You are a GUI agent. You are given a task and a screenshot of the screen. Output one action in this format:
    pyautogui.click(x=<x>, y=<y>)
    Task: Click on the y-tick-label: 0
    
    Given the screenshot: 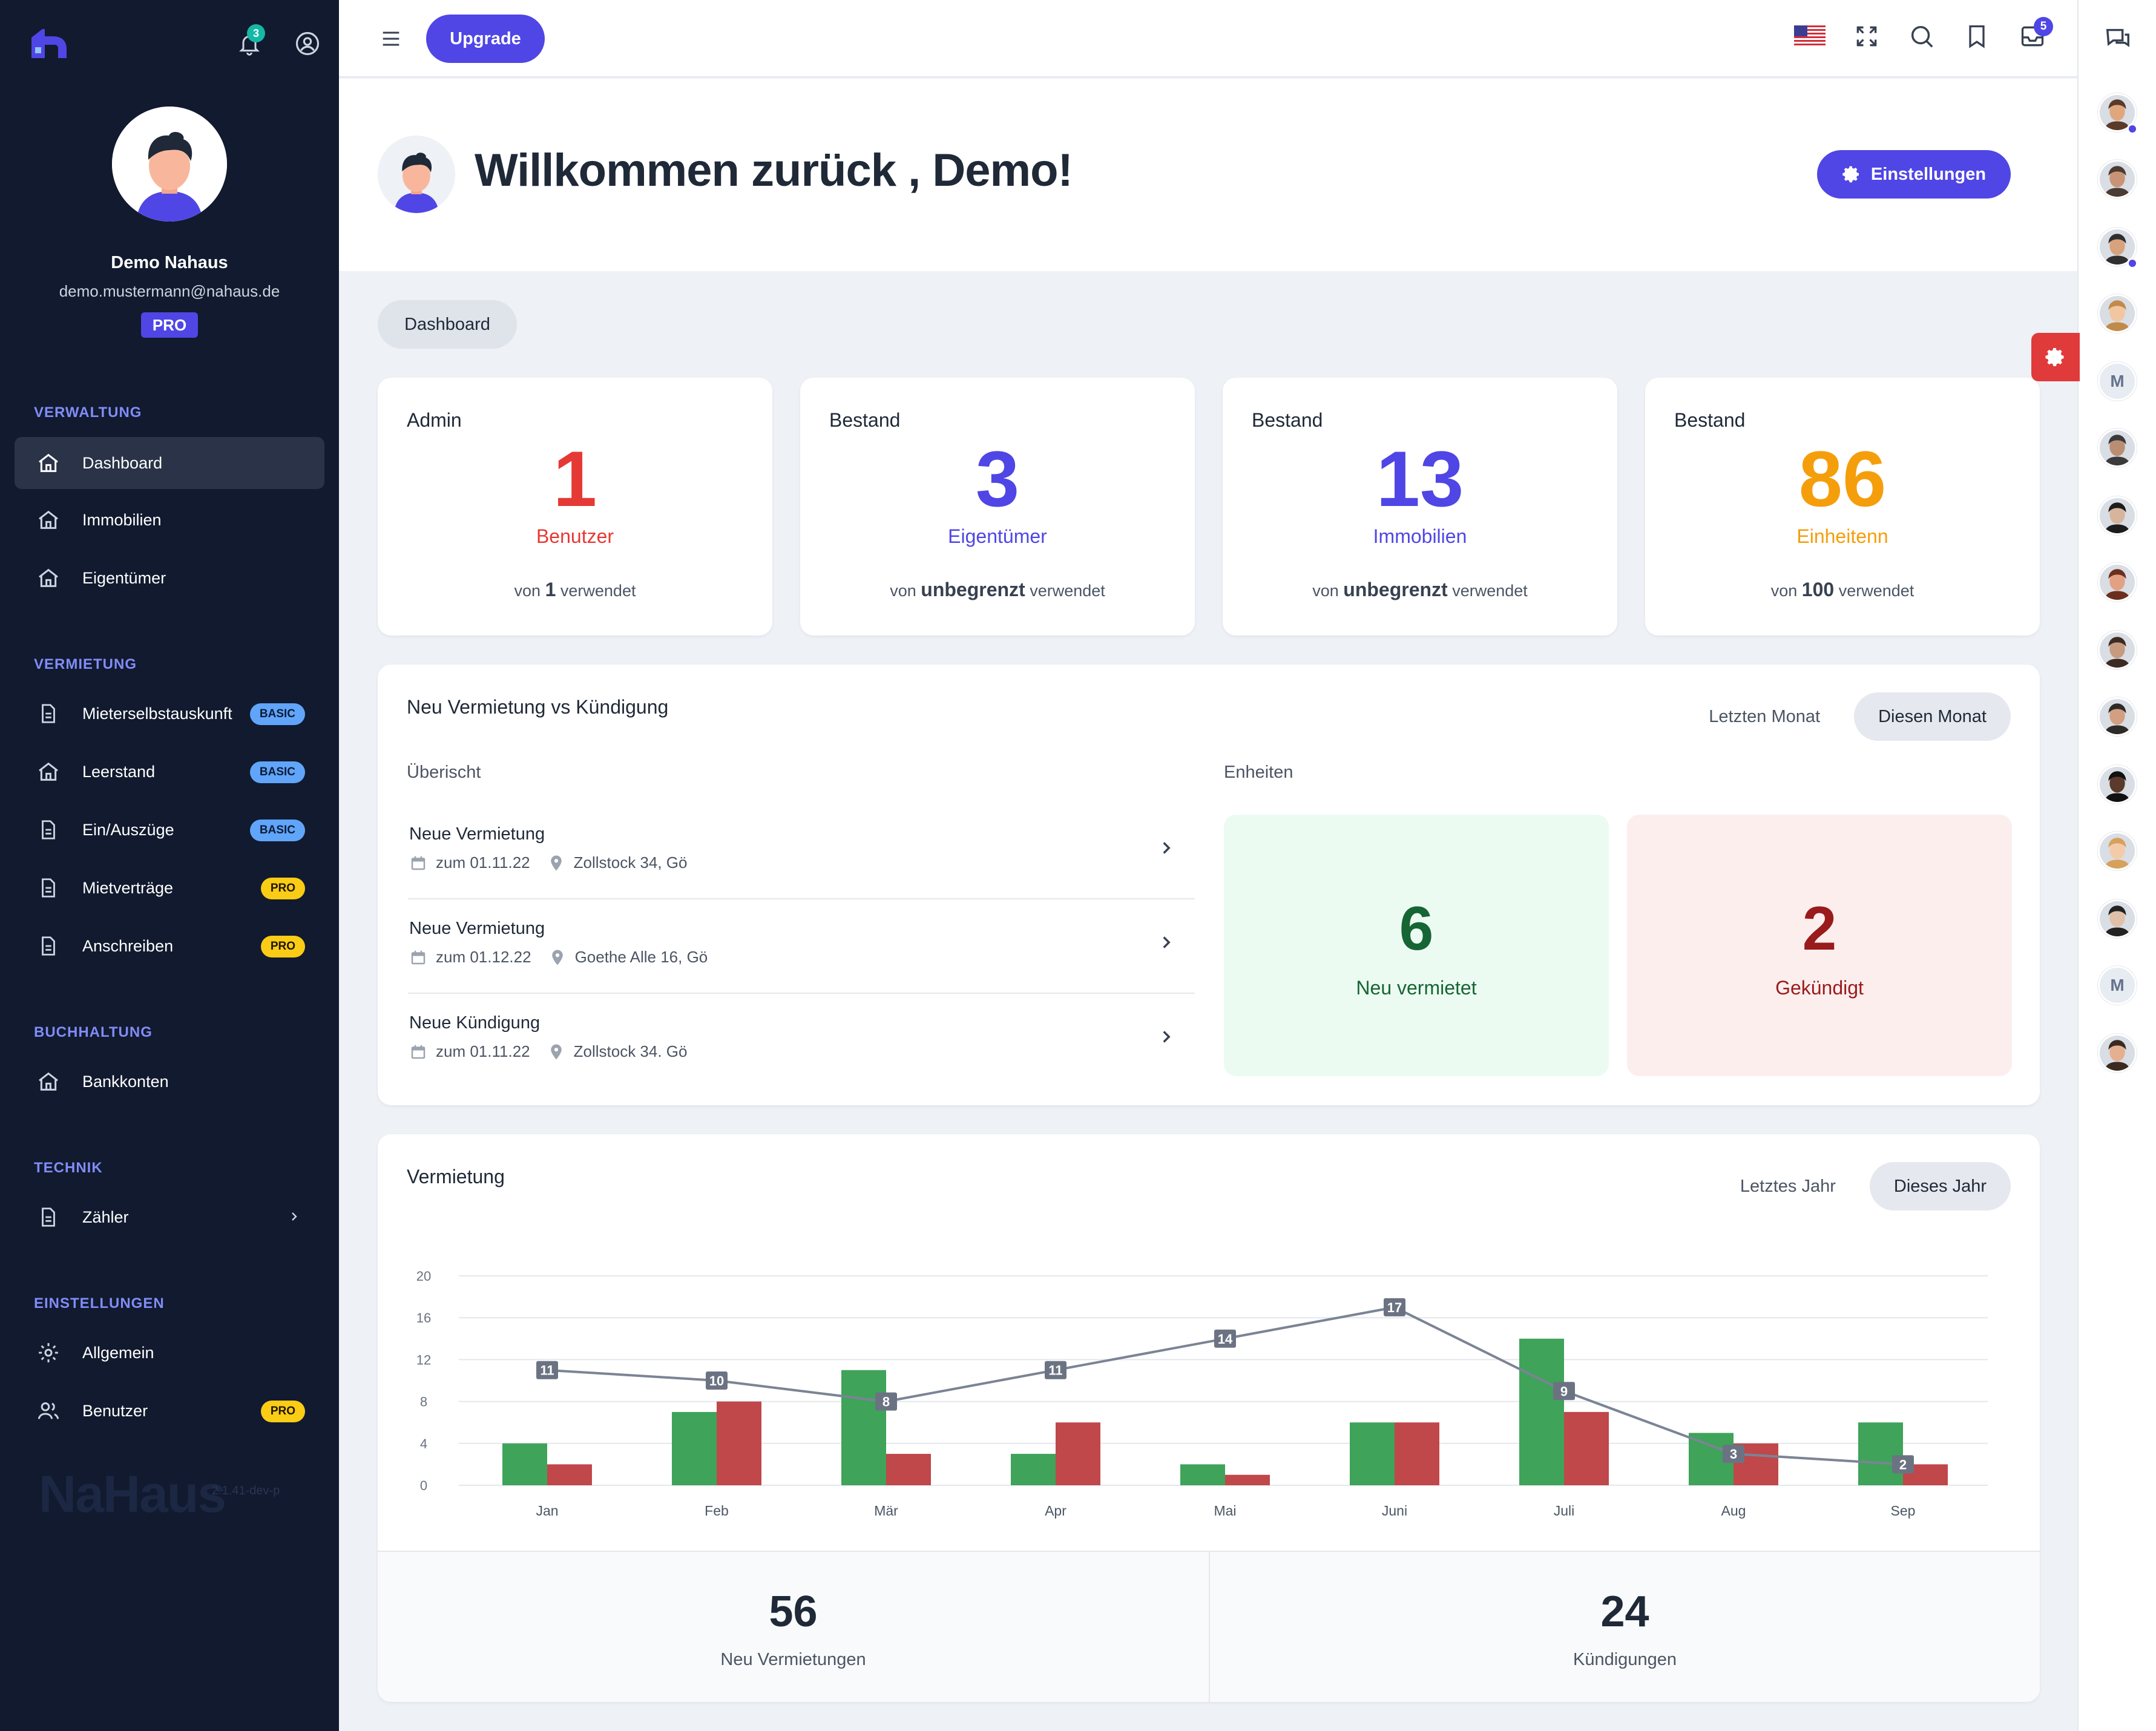 What is the action you would take?
    pyautogui.click(x=423, y=1485)
    